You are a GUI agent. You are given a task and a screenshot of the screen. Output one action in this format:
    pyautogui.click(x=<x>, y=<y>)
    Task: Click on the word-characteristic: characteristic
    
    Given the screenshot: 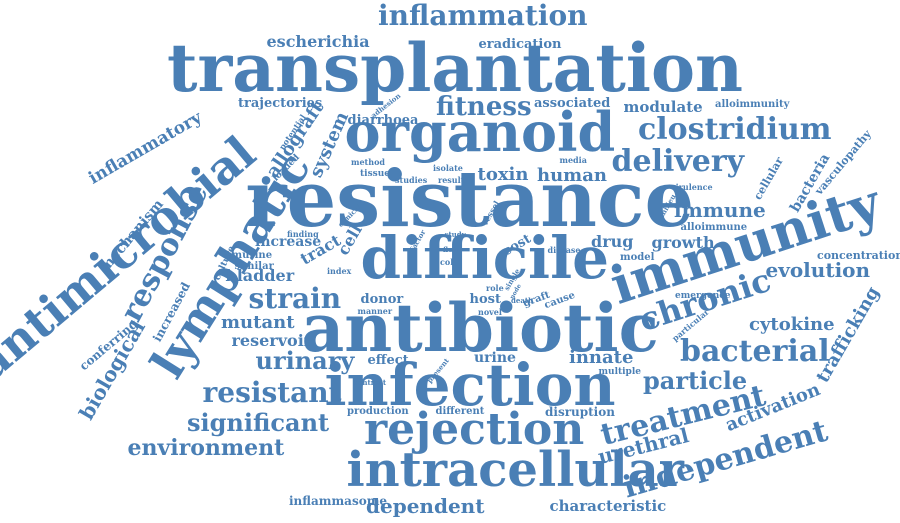 What is the action you would take?
    pyautogui.click(x=608, y=505)
    